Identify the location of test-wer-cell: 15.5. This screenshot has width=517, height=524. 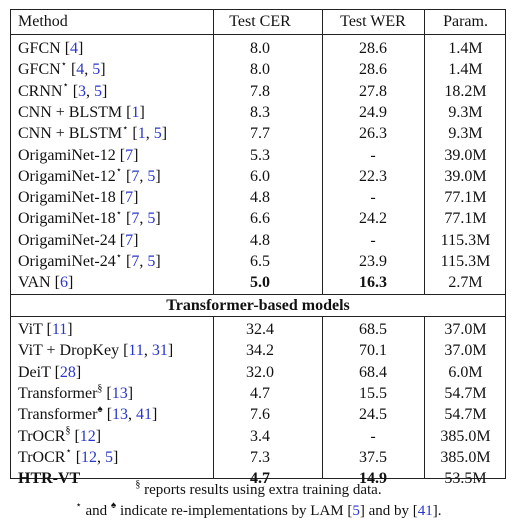
(373, 393).